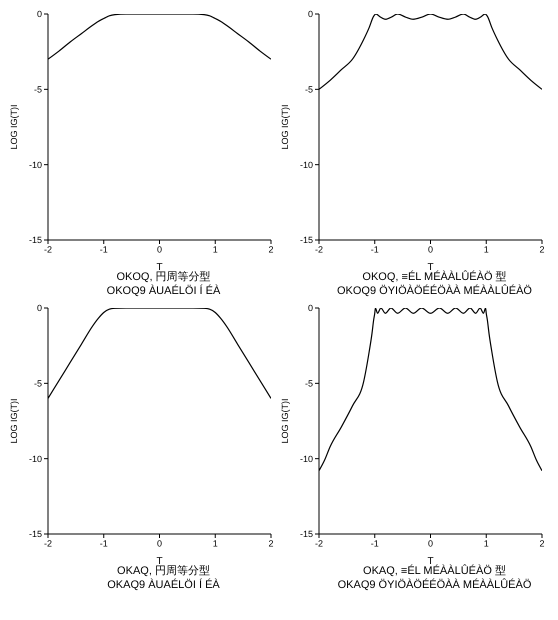  I want to click on text: OKAQ9 ÀUAÉLÖI Í ÉÀ, so click(163, 585).